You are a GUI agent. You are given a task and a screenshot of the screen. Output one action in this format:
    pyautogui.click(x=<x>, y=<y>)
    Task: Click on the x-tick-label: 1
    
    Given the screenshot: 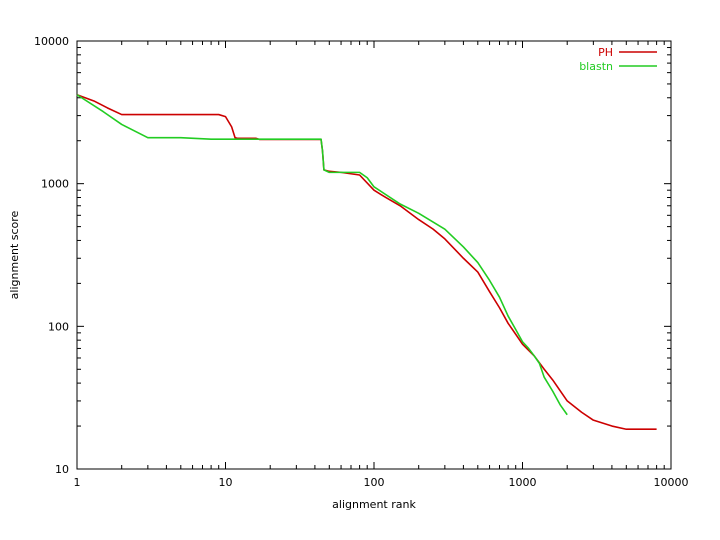 What is the action you would take?
    pyautogui.click(x=77, y=482)
    